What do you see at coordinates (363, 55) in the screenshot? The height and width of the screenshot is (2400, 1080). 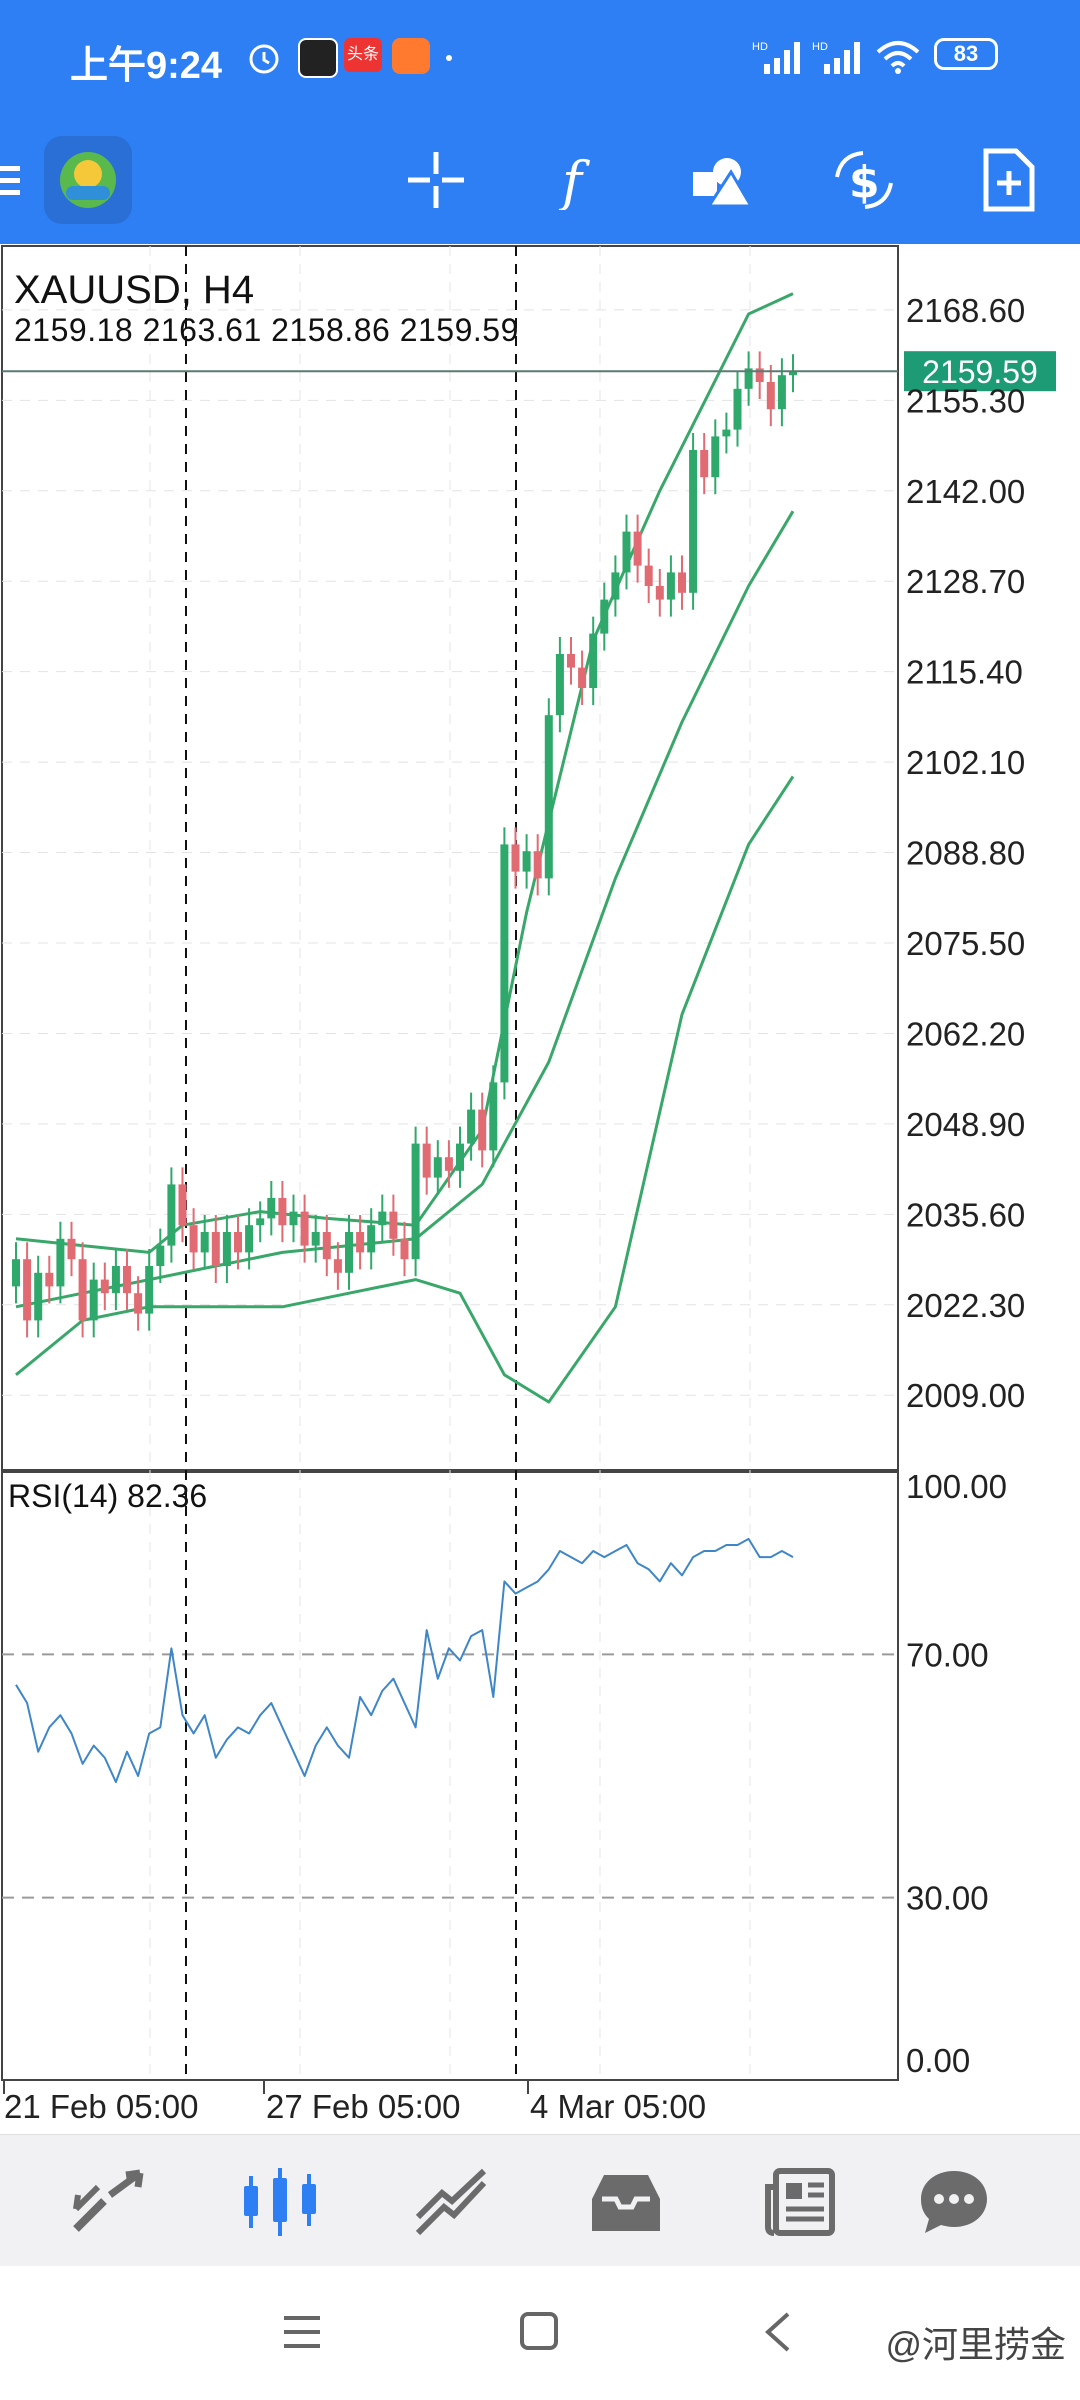 I see `toutiao-icon: 头条` at bounding box center [363, 55].